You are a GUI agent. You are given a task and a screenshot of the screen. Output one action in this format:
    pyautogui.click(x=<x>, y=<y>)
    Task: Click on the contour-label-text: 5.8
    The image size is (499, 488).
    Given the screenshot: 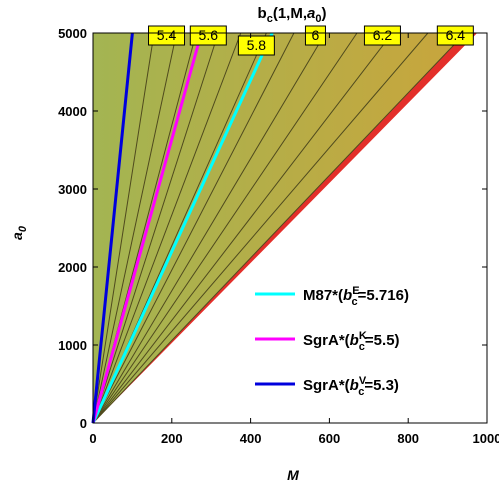 What is the action you would take?
    pyautogui.click(x=257, y=45)
    